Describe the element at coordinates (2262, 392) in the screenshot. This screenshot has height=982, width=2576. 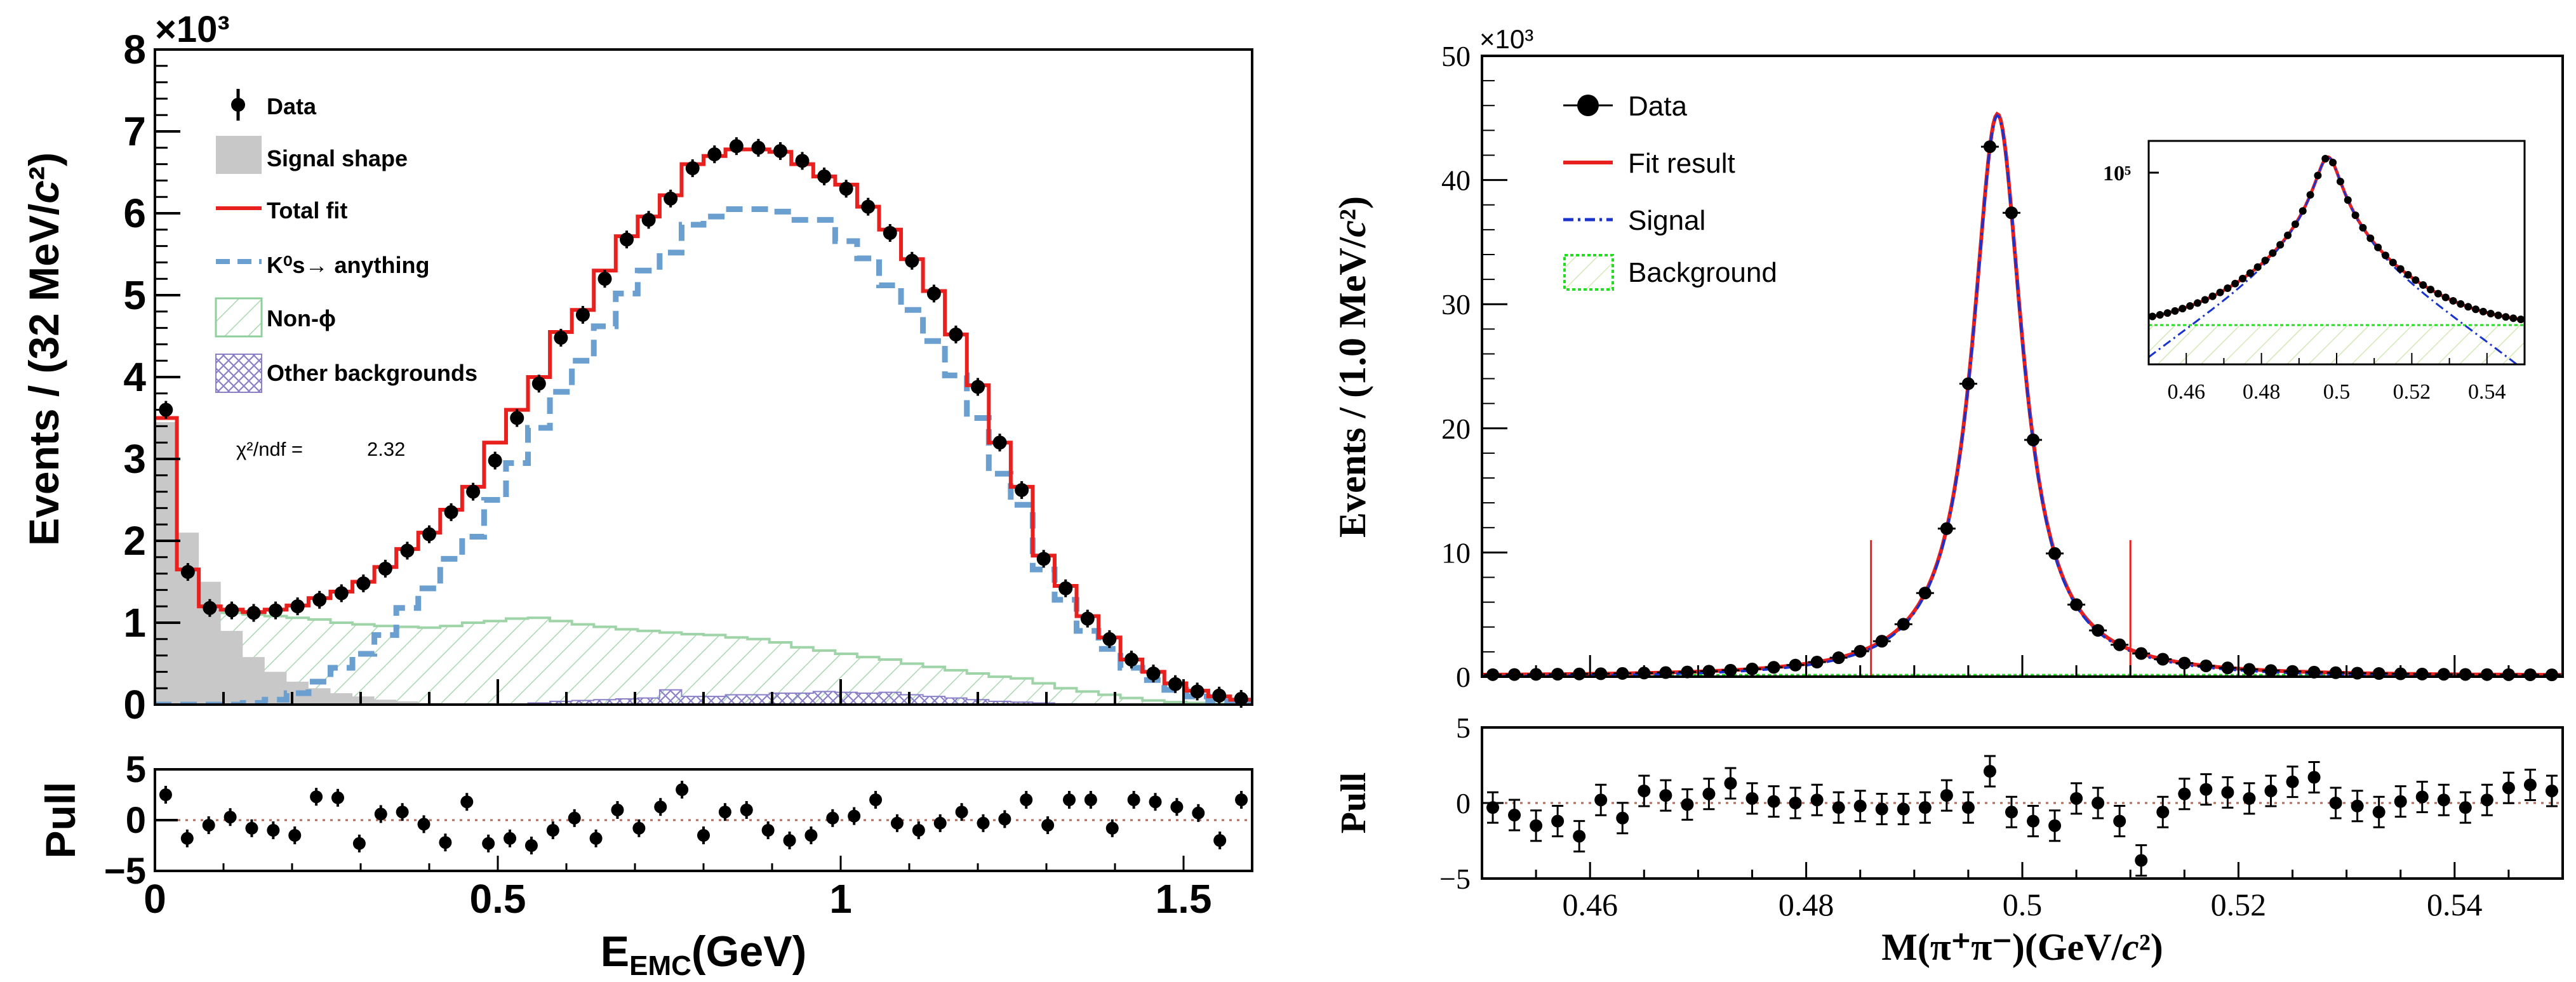
I see `inset-x-tick-label: 0.48` at that location.